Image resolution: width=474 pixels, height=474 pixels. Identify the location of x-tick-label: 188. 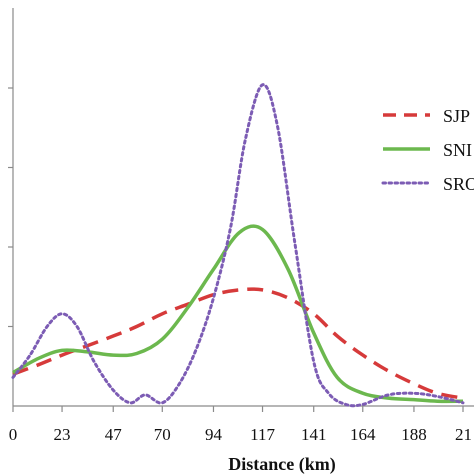
(414, 434).